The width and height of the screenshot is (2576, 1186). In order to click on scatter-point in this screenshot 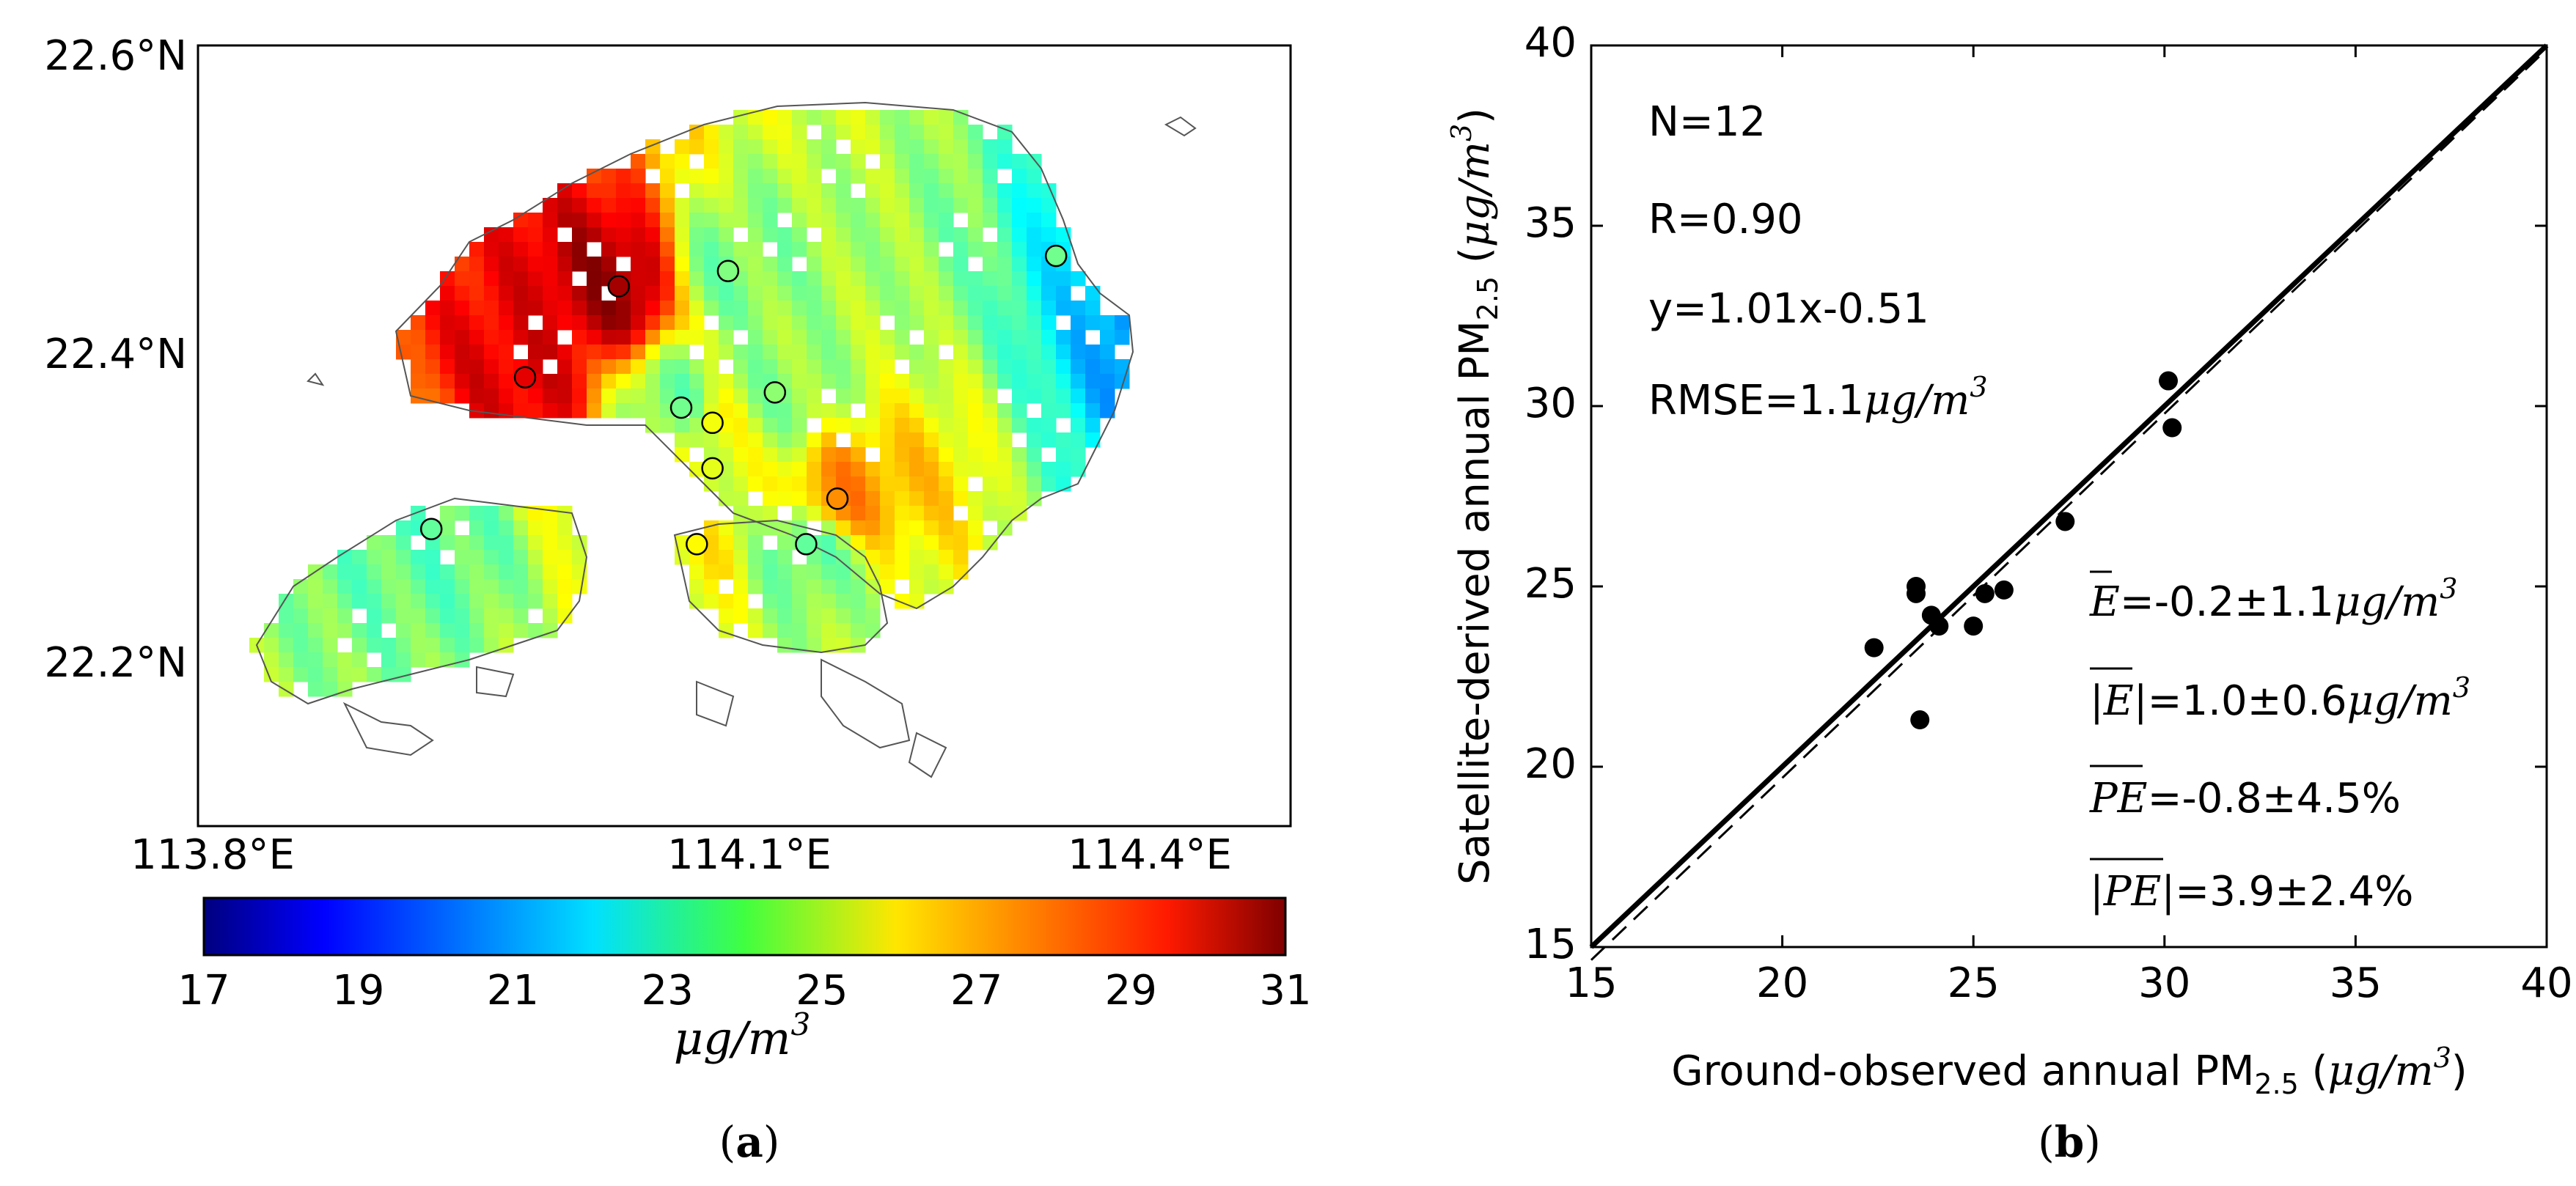, I will do `click(1974, 626)`.